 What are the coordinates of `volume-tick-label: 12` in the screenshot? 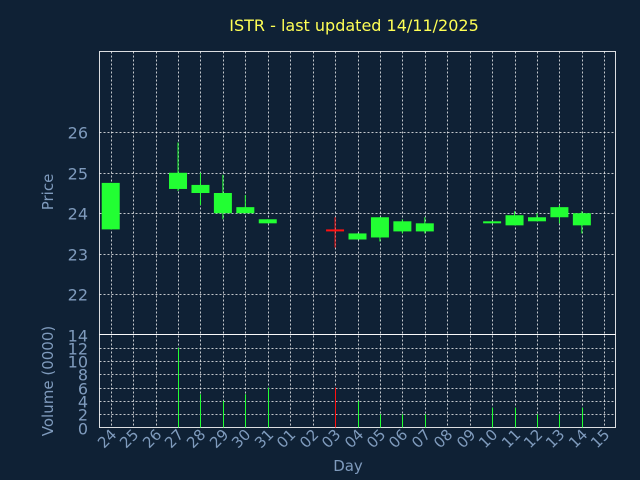 It's located at (78, 349).